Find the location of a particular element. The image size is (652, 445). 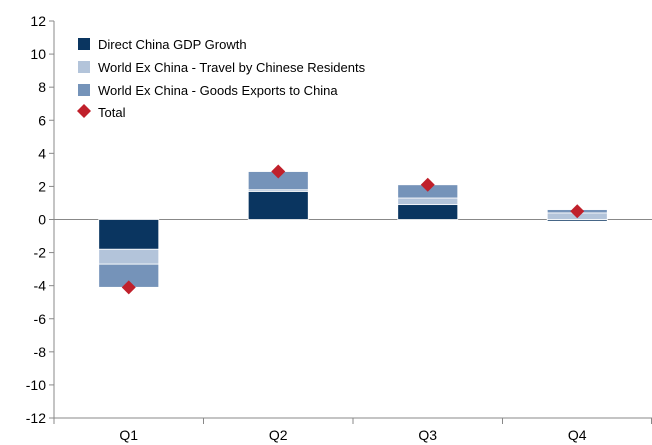

bar-2-q3 is located at coordinates (428, 201).